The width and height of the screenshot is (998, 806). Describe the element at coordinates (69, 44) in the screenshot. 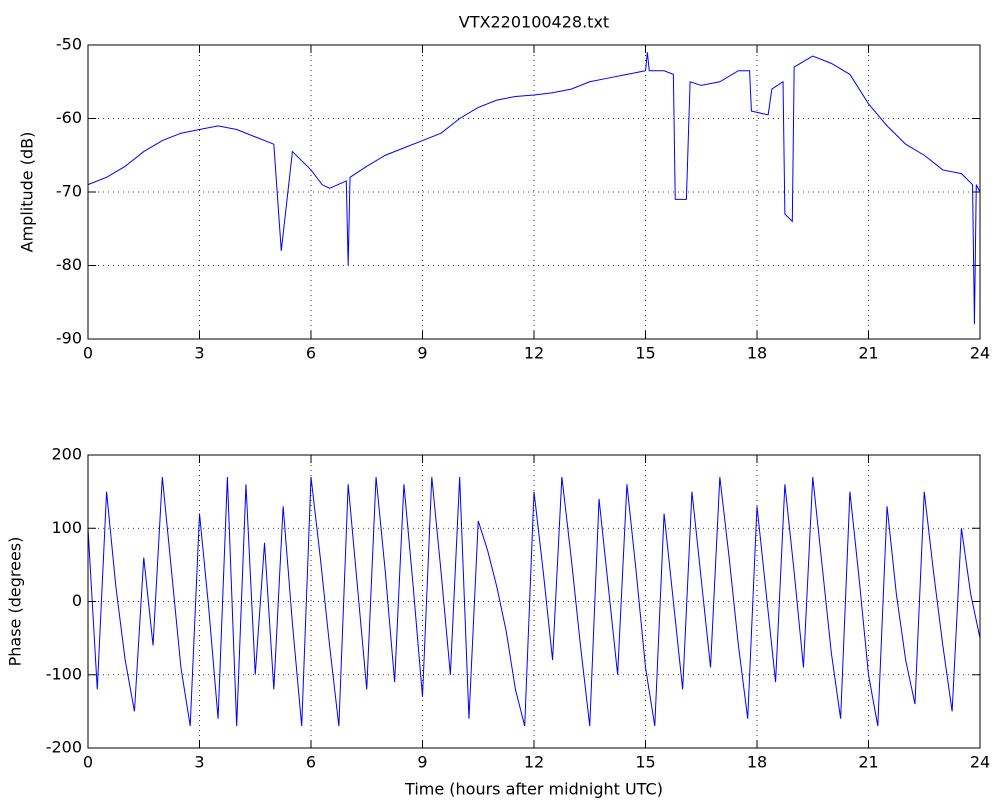

I see `y-tick-label: -50` at that location.